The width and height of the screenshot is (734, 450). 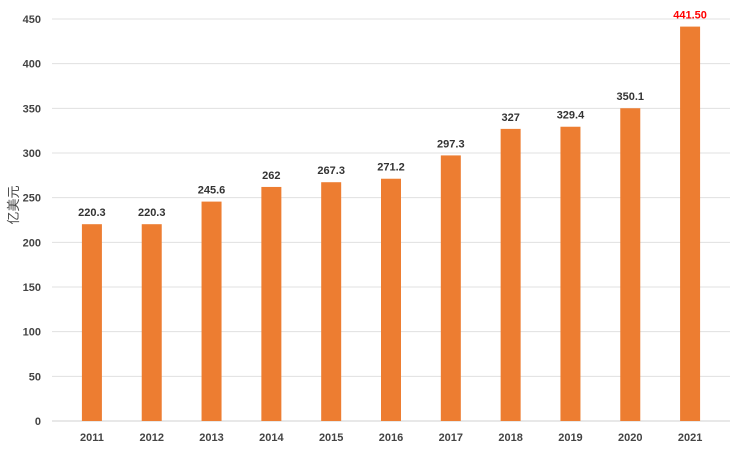 I want to click on x-tick-label: 2017, so click(x=451, y=438).